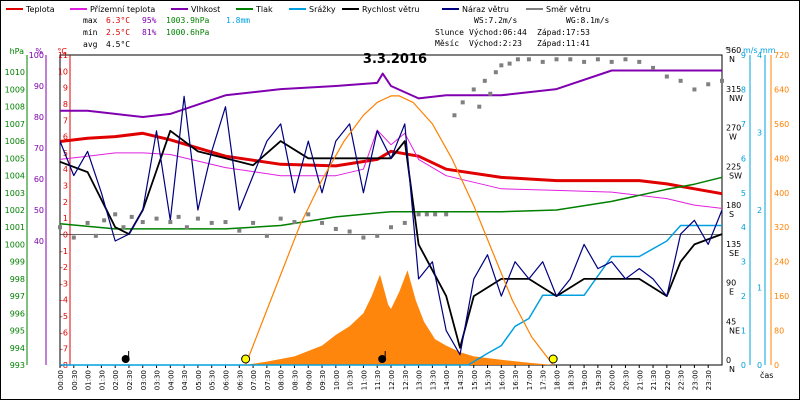 The width and height of the screenshot is (800, 400). Describe the element at coordinates (90, 44) in the screenshot. I see `stats-avg-label: avg` at that location.